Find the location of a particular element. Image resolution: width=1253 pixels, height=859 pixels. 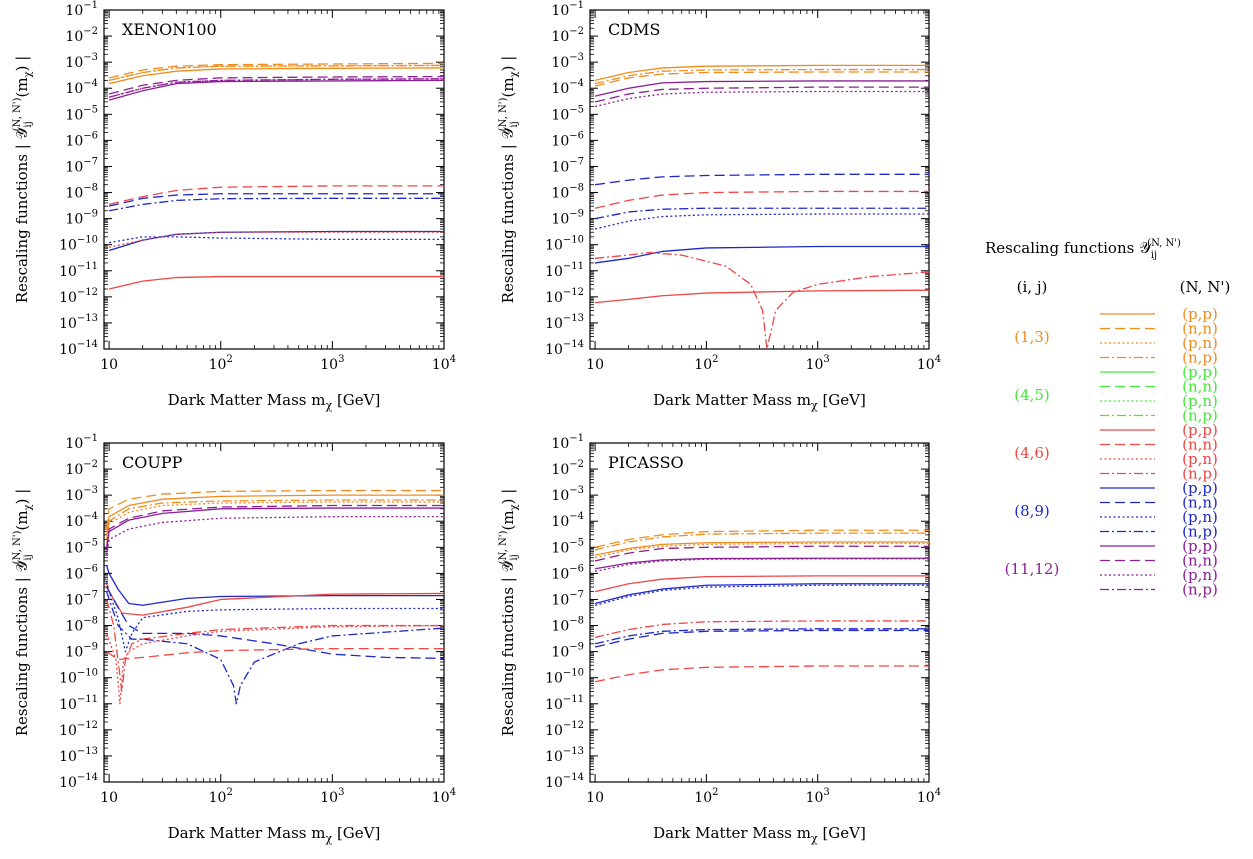

y-tick-label: 10⁻¹³ is located at coordinates (564, 322).